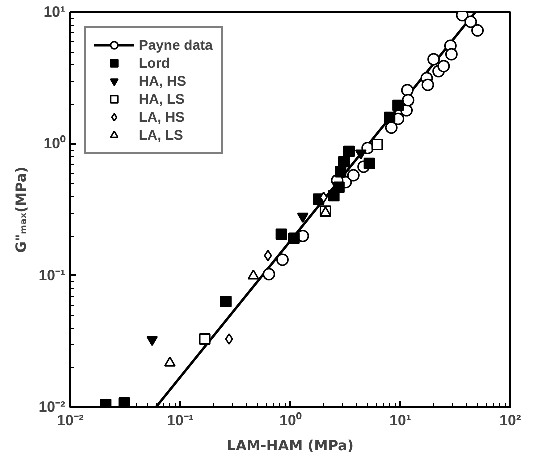 This screenshot has height=468, width=533. What do you see at coordinates (401, 421) in the screenshot?
I see `x-tick-label: 10¹` at bounding box center [401, 421].